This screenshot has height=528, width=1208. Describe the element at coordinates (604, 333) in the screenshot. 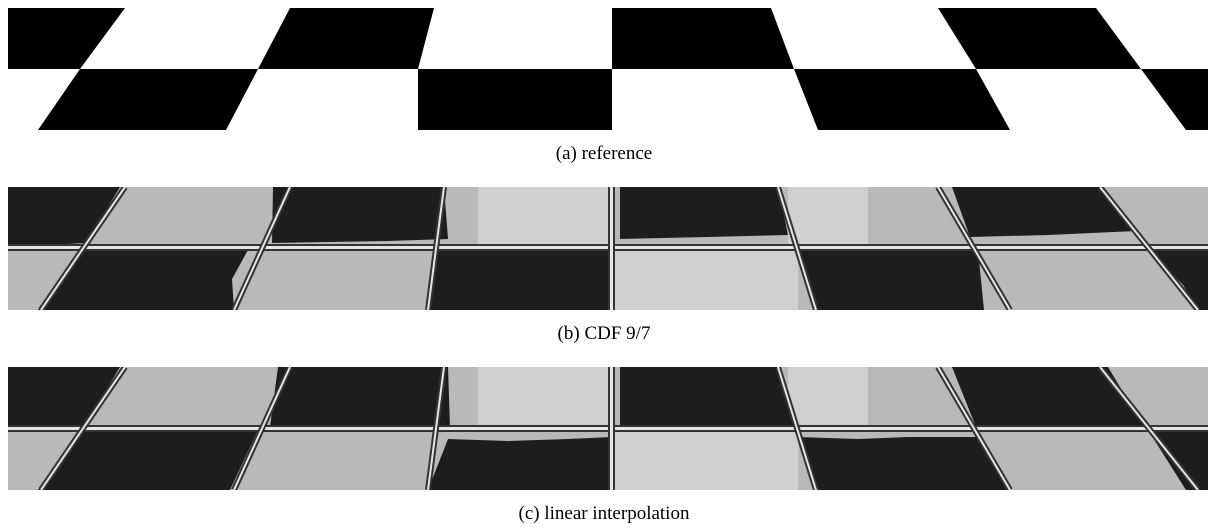

I see `caption-cdf97: (b) CDF 9/7` at that location.